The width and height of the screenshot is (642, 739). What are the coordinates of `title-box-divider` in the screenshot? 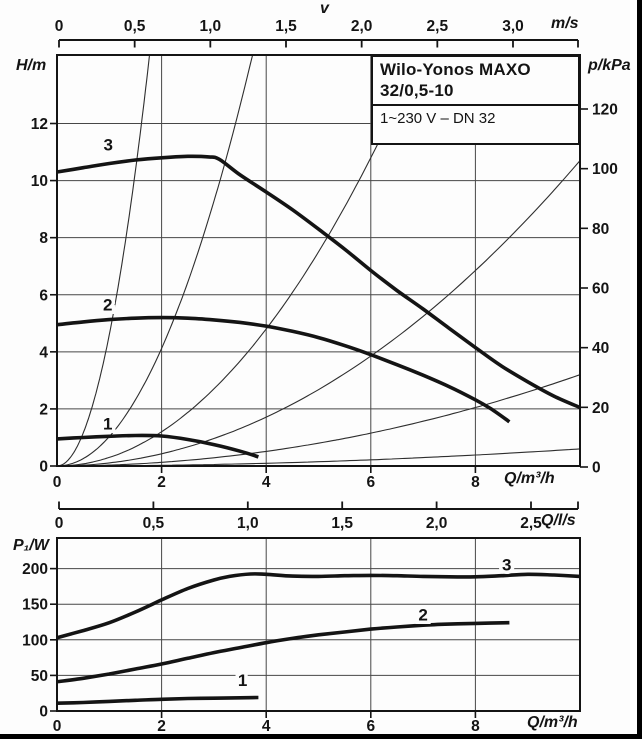 It's located at (475, 105).